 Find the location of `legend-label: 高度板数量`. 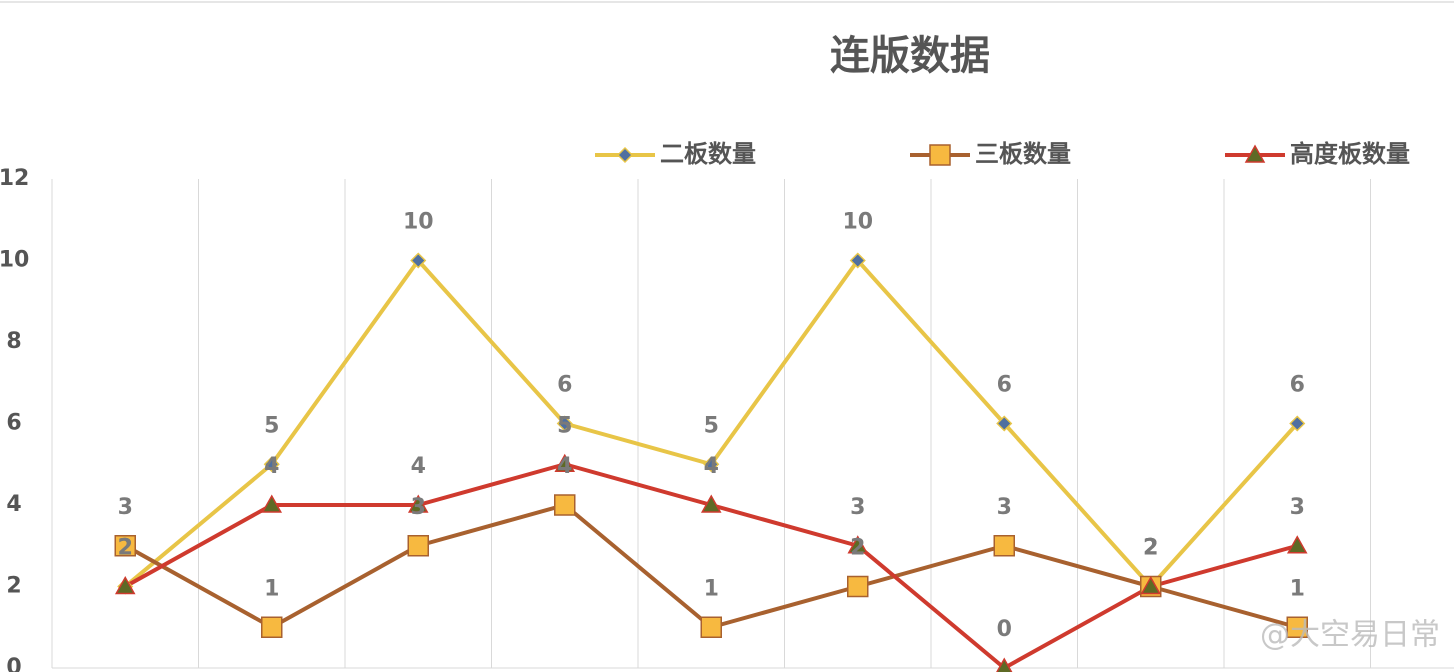

legend-label: 高度板数量 is located at coordinates (1350, 154).